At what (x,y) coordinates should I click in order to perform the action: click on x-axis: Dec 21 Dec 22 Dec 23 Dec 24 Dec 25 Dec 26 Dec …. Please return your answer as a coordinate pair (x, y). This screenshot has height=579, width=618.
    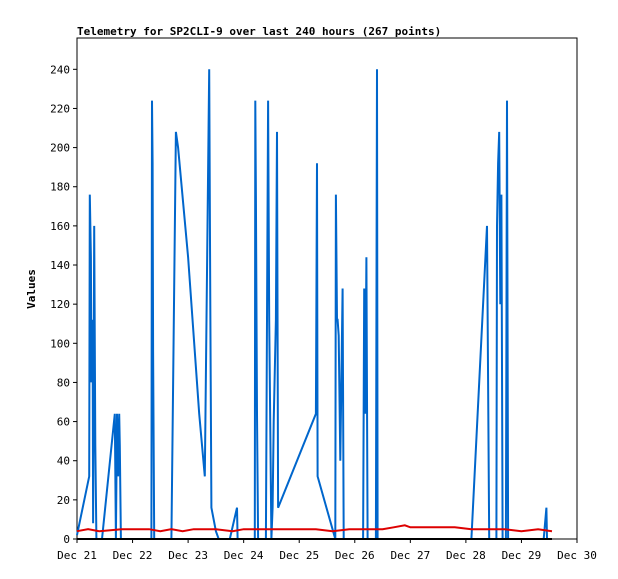
    Looking at the image, I should click on (327, 550).